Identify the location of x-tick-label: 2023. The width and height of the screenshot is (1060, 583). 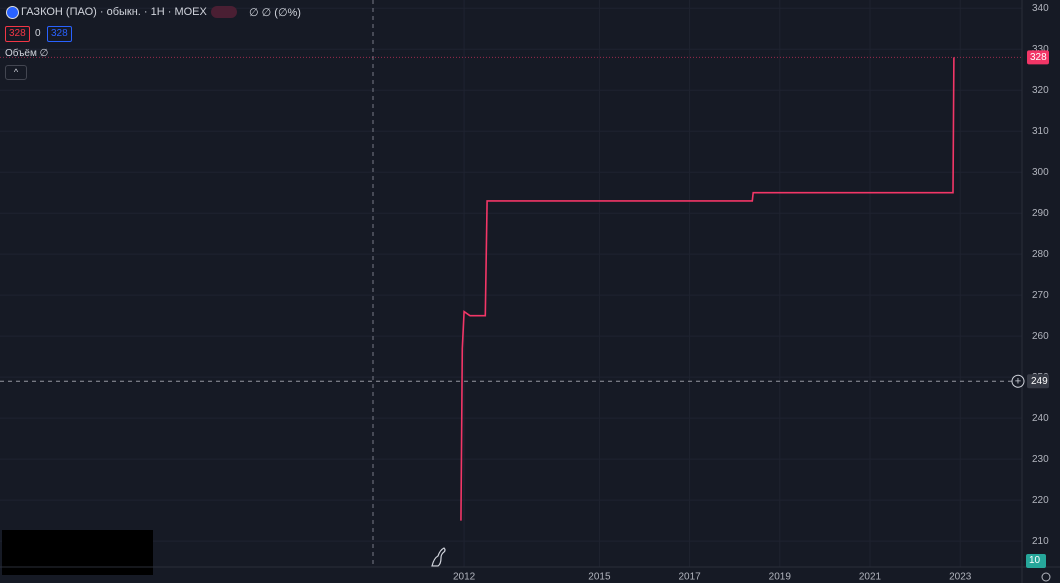
(960, 577).